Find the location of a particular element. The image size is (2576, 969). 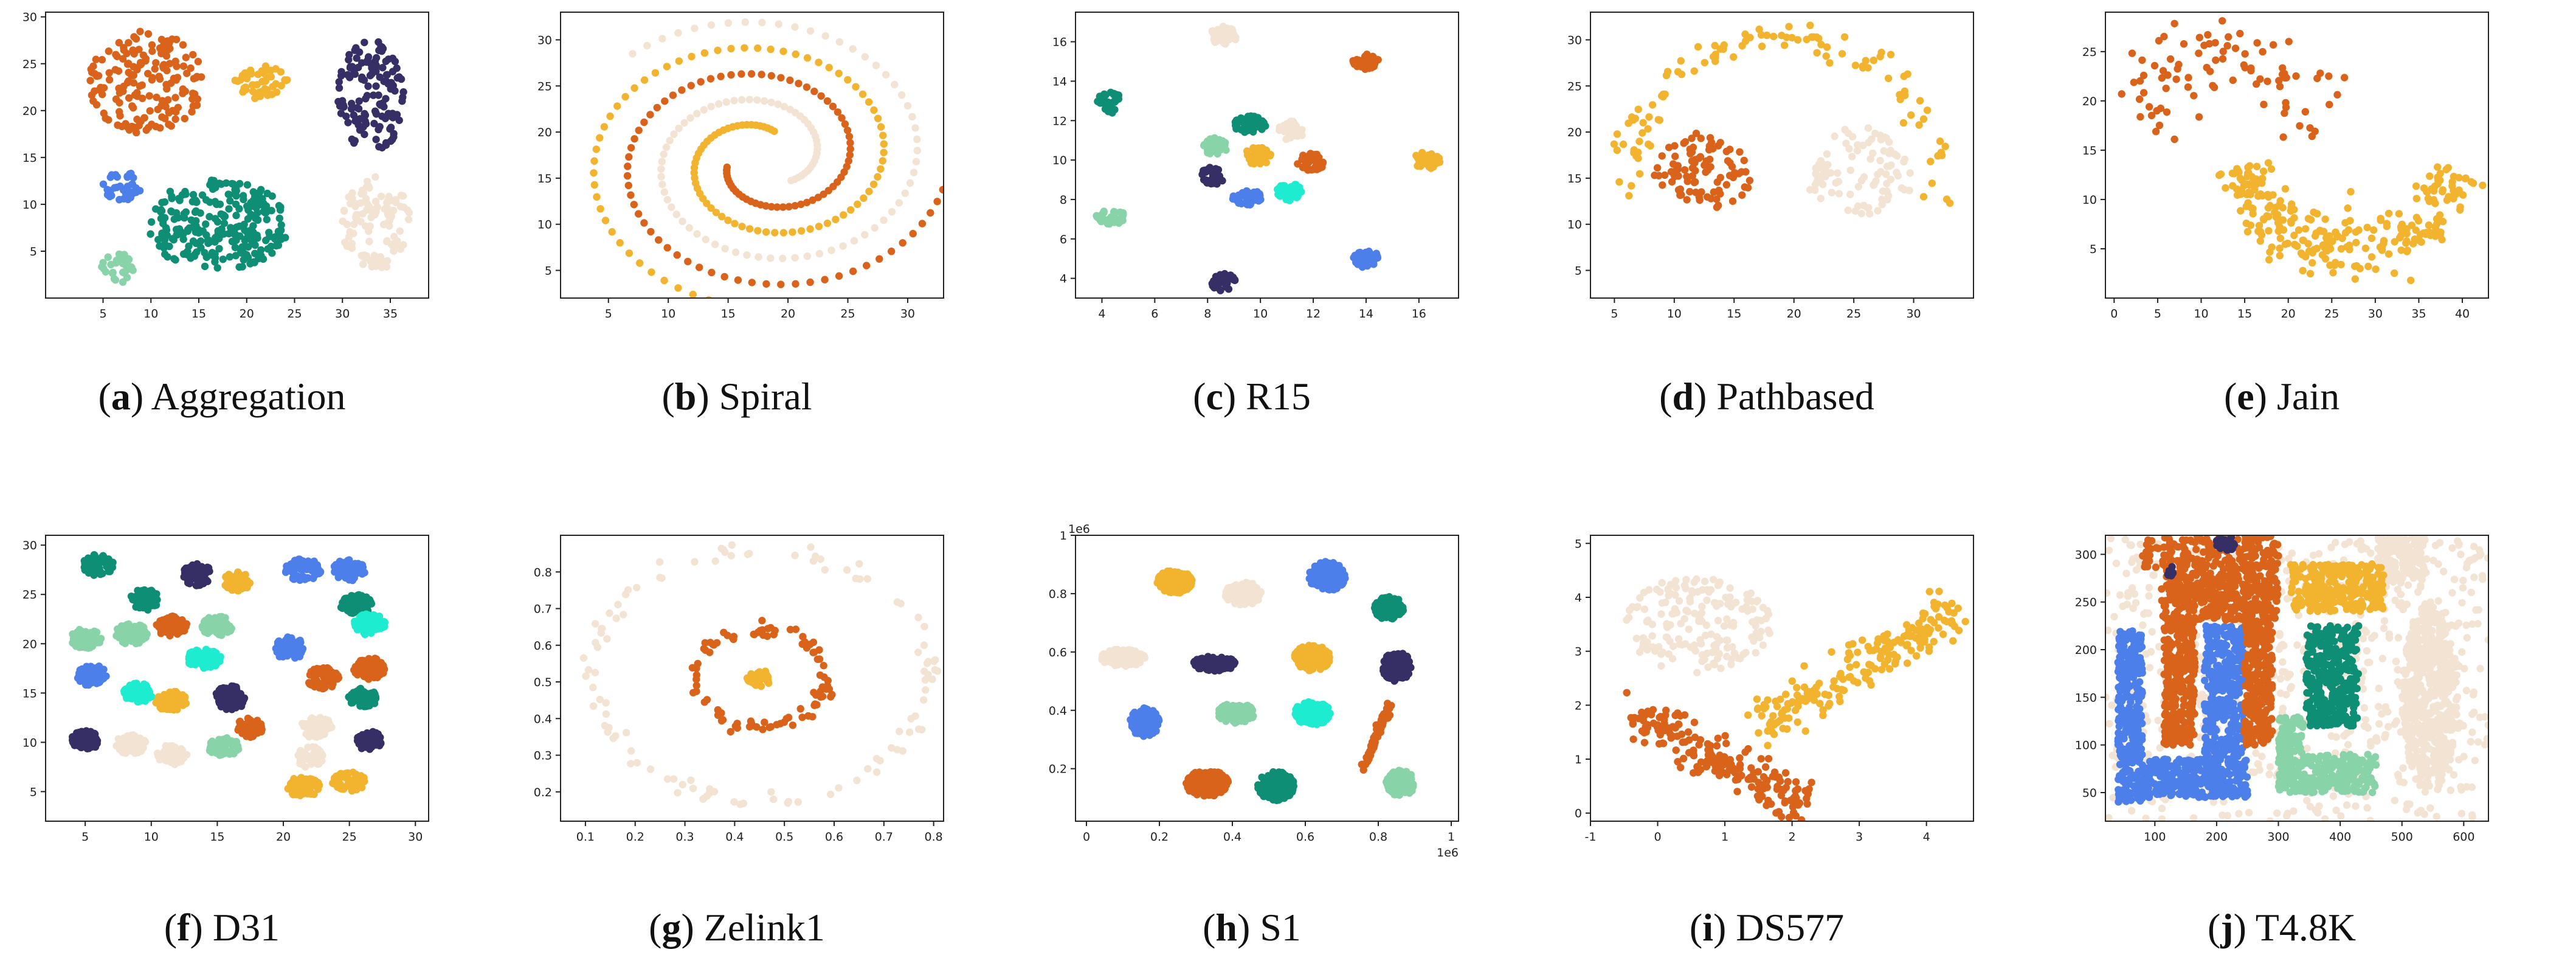

x-tick-label: 20 is located at coordinates (788, 314).